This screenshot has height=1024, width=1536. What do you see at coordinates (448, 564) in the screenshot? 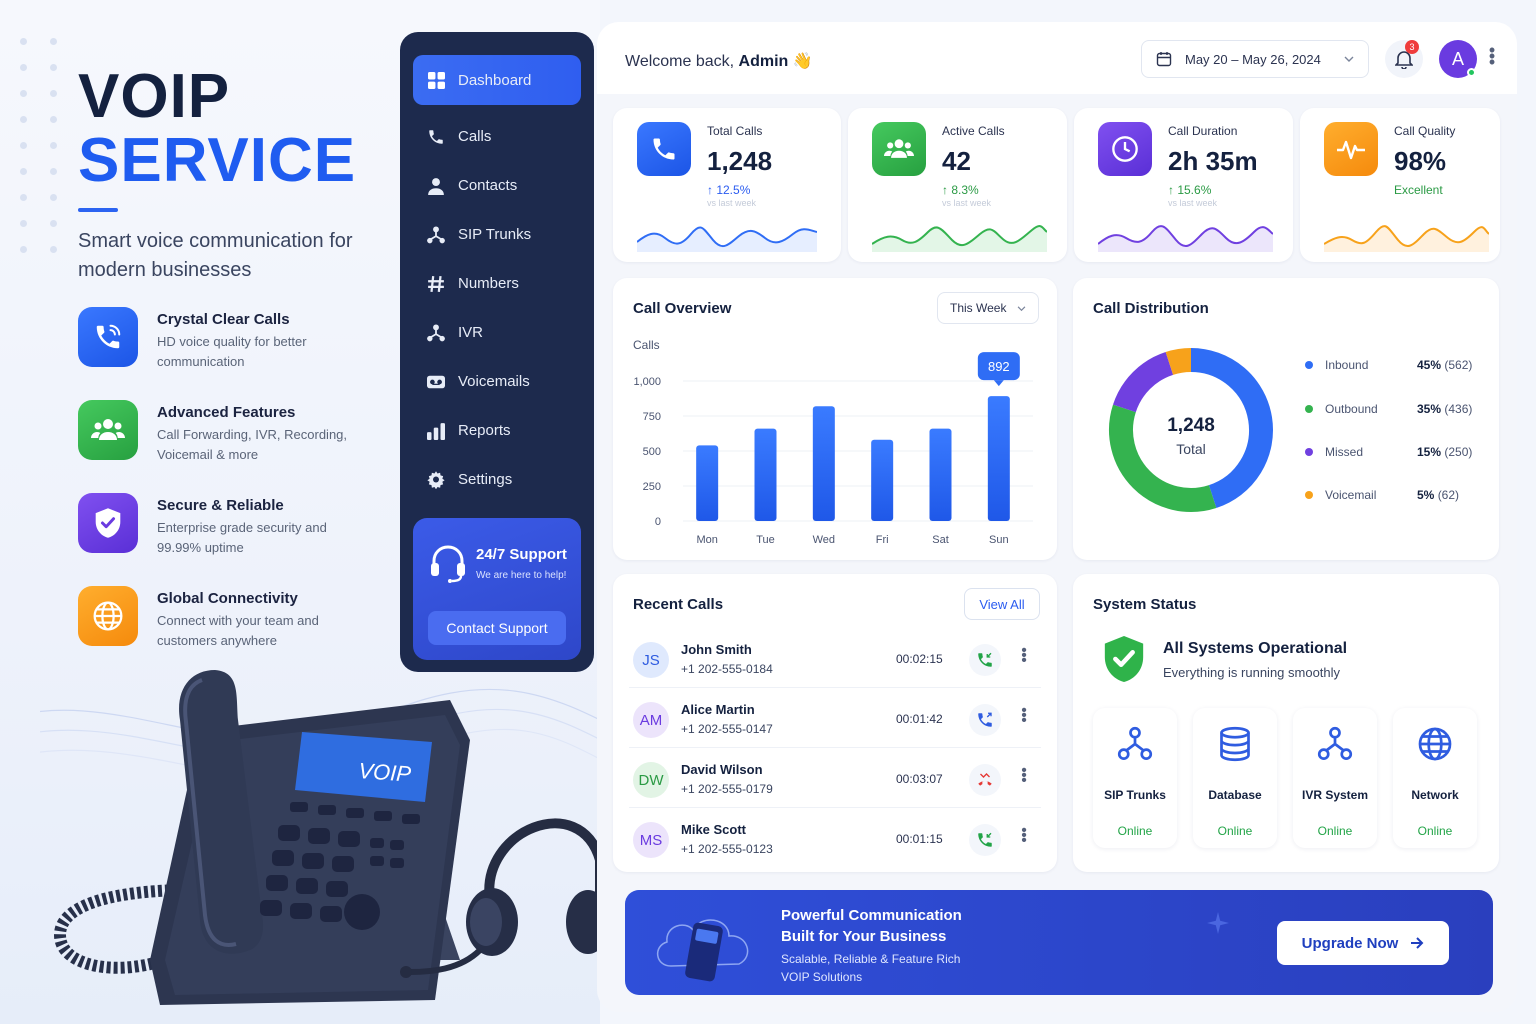
I see `headset-icon` at bounding box center [448, 564].